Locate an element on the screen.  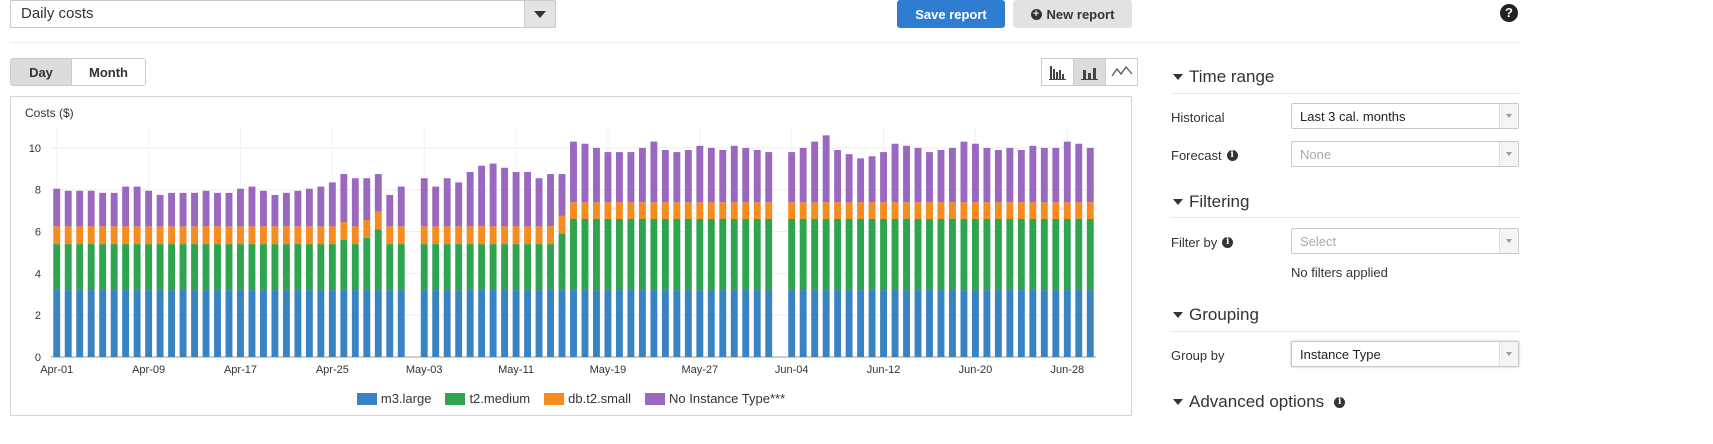
forecast-select-toggle is located at coordinates (1508, 154).